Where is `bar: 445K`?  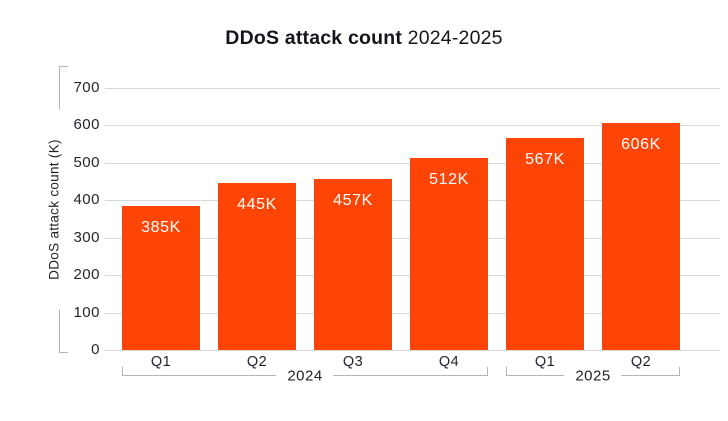
bar: 445K is located at coordinates (257, 266).